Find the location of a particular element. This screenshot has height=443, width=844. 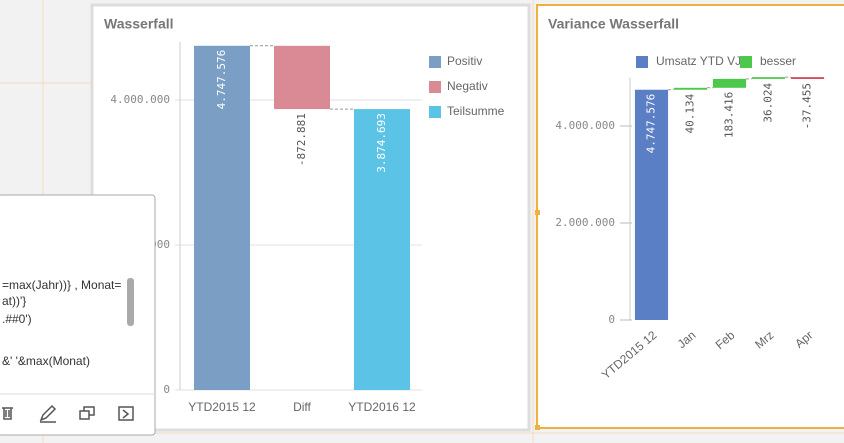

legend-label: Positiv is located at coordinates (464, 61).